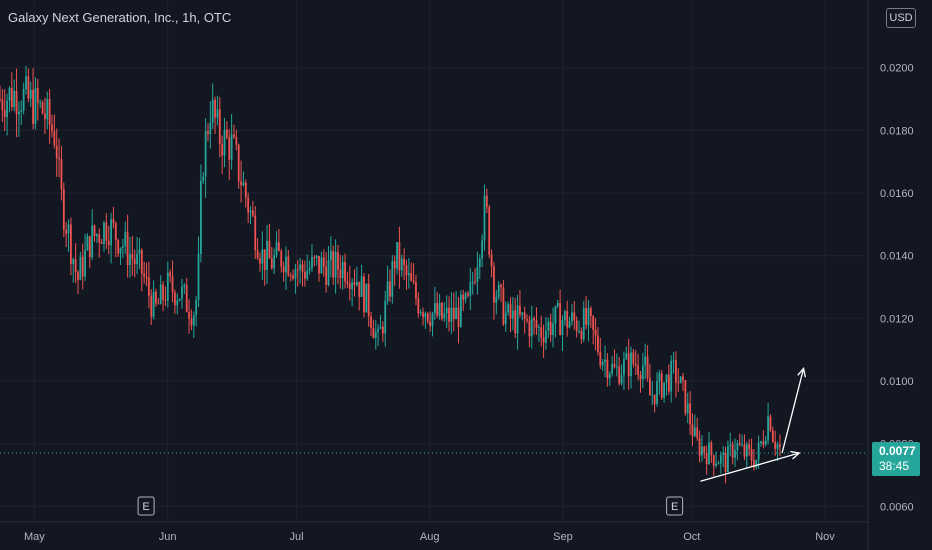 The image size is (932, 550). Describe the element at coordinates (34, 537) in the screenshot. I see `x-tick-label: May` at that location.